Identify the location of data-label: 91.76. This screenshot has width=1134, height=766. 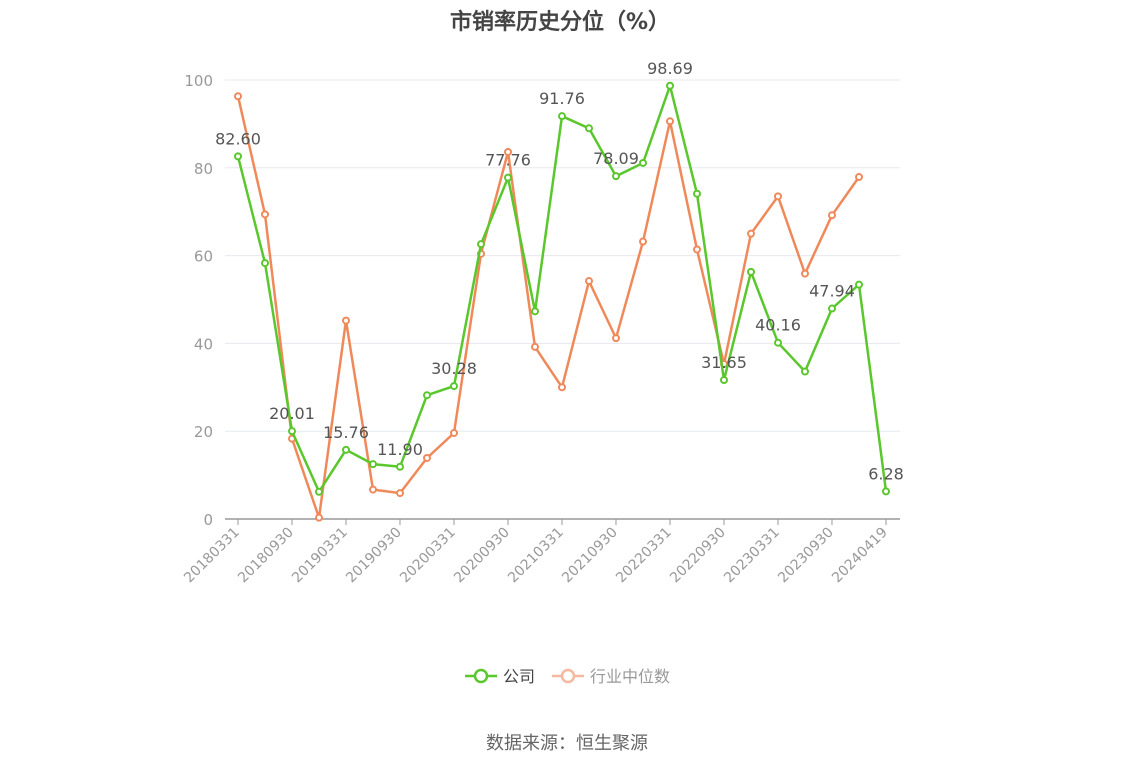
(562, 98).